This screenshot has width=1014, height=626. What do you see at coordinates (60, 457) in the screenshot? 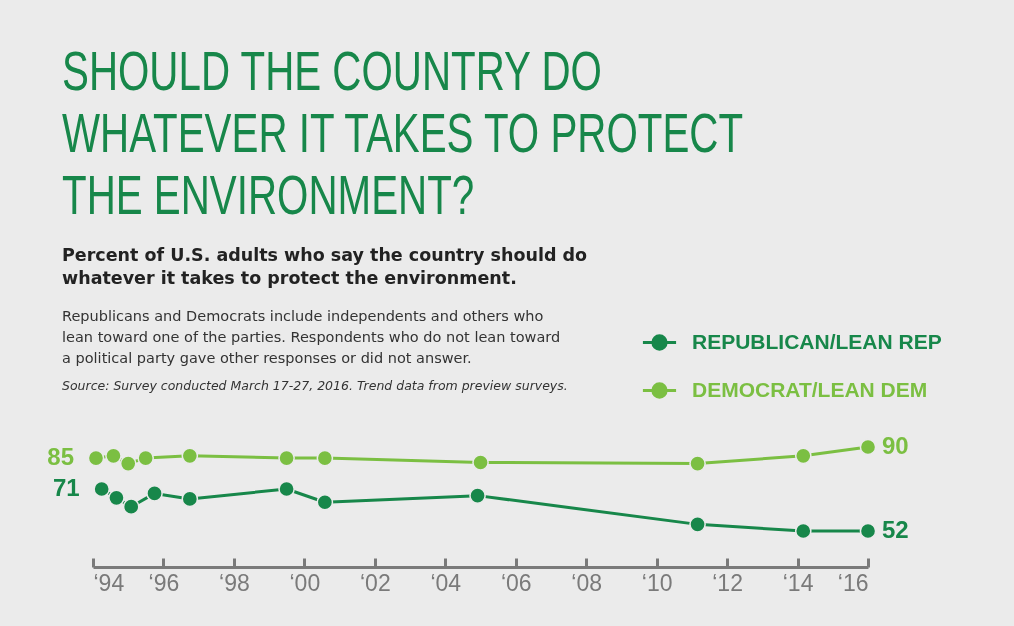
I see `data-label: 85` at bounding box center [60, 457].